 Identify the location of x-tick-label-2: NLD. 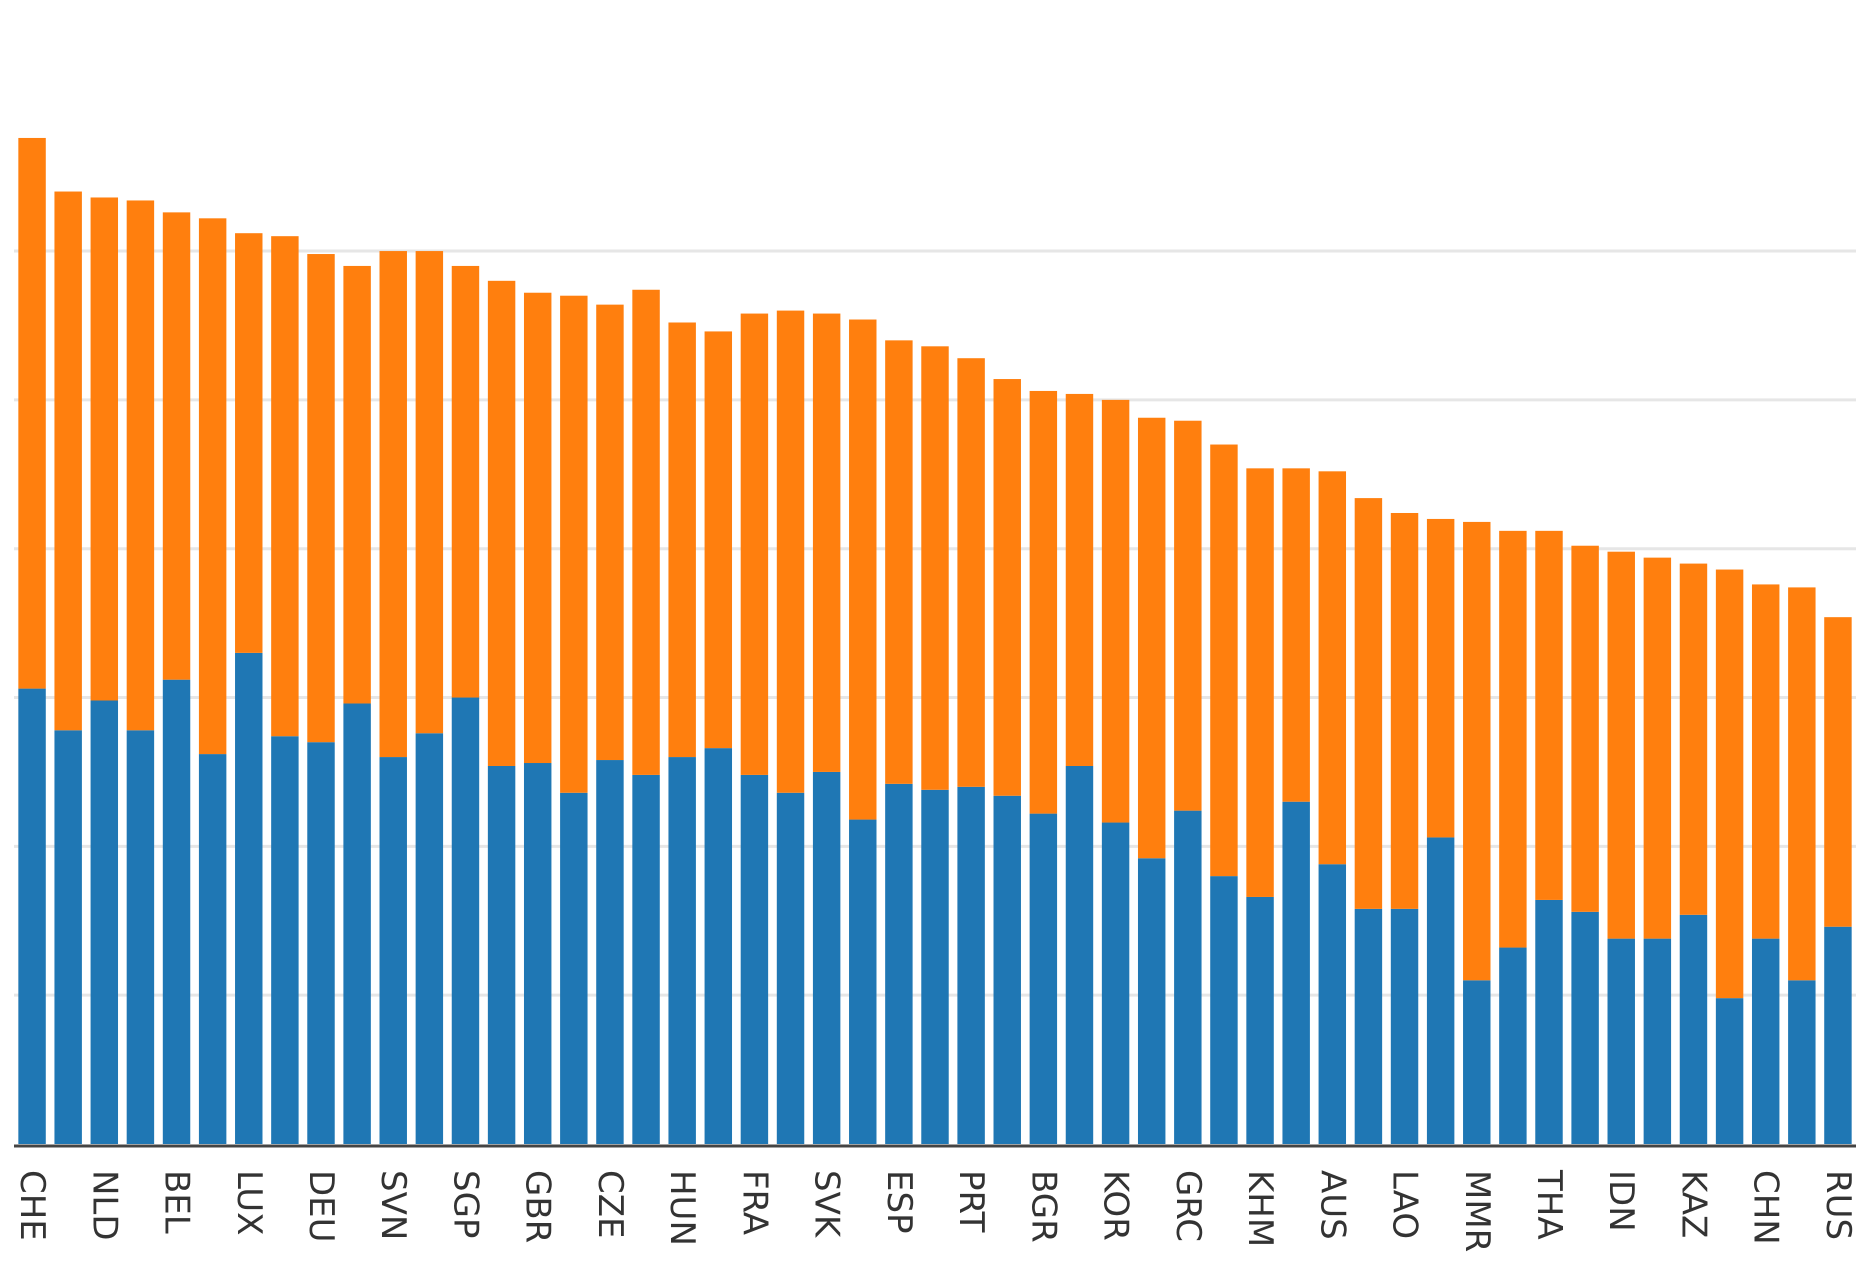
(104, 1205).